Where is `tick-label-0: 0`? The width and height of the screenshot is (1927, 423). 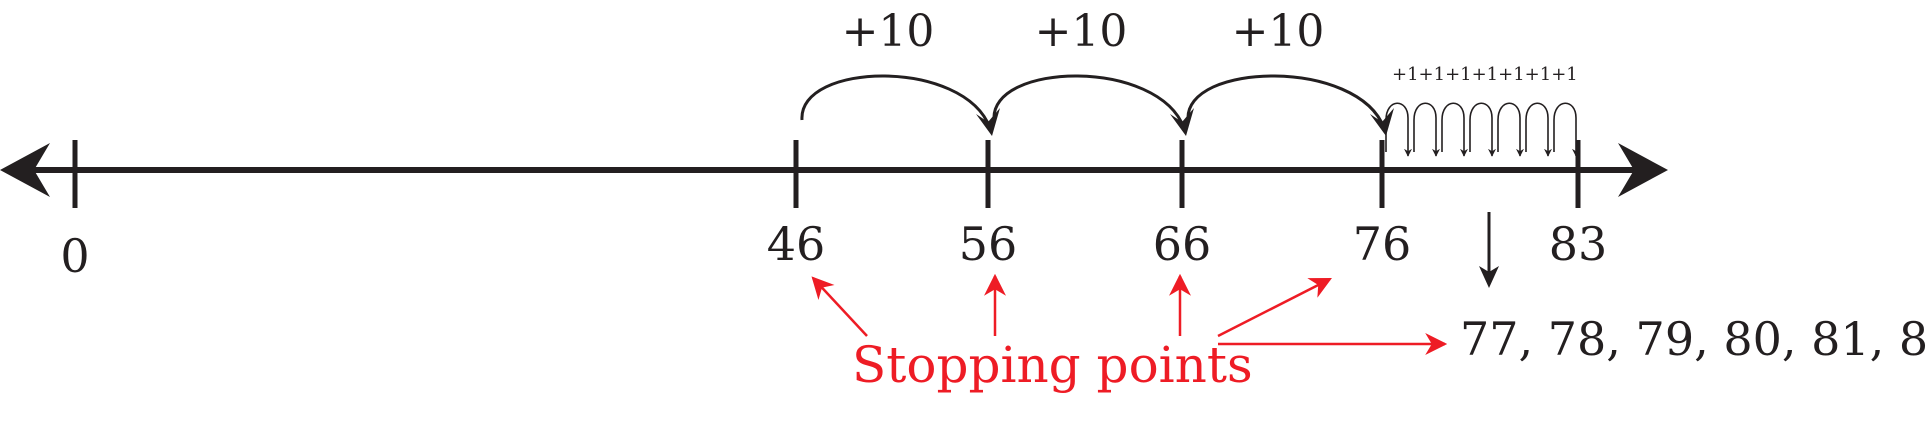
tick-label-0: 0 is located at coordinates (74, 256).